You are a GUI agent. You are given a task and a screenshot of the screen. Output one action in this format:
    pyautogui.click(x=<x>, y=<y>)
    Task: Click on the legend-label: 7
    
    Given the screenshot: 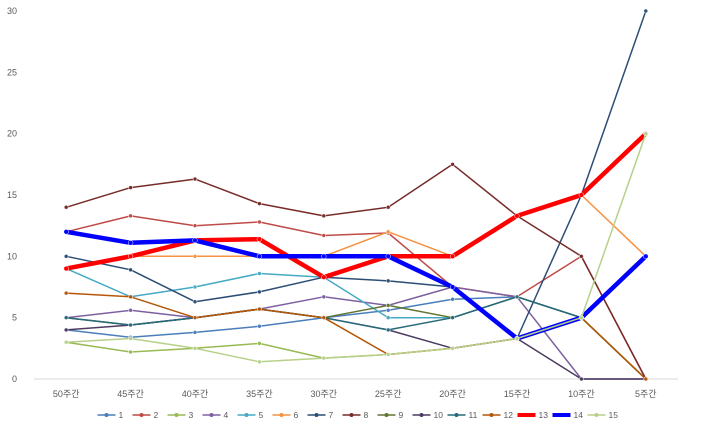 What is the action you would take?
    pyautogui.click(x=331, y=415)
    